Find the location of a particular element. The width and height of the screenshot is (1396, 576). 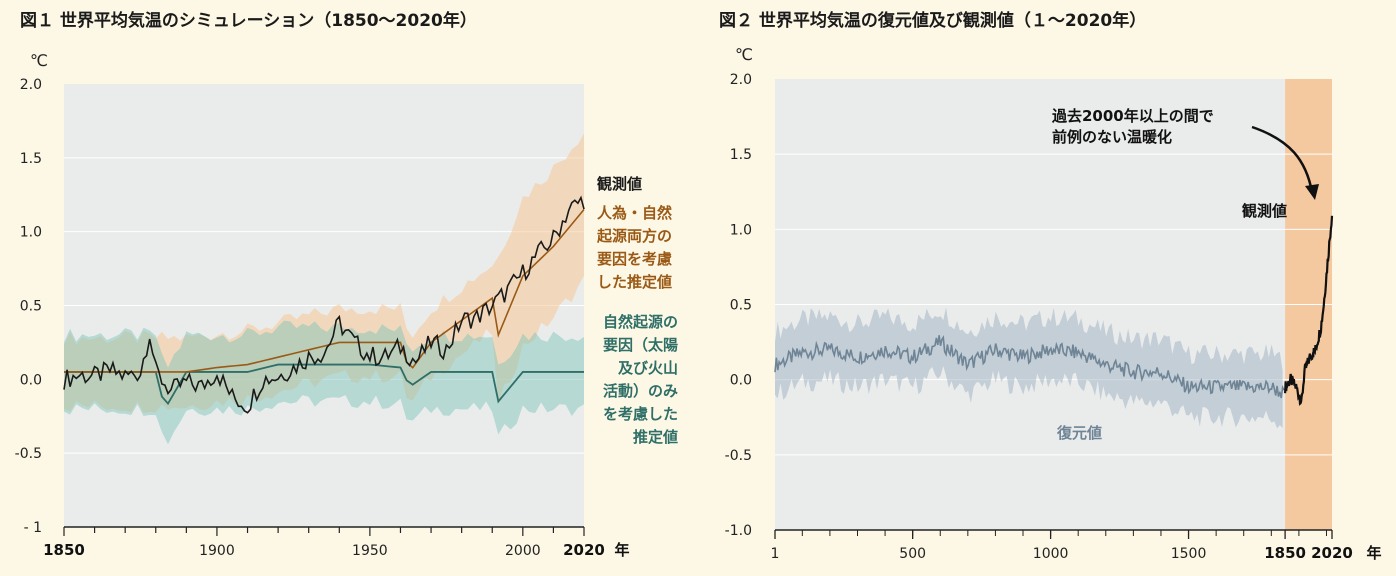

arrow-shaft is located at coordinates (1282, 159).